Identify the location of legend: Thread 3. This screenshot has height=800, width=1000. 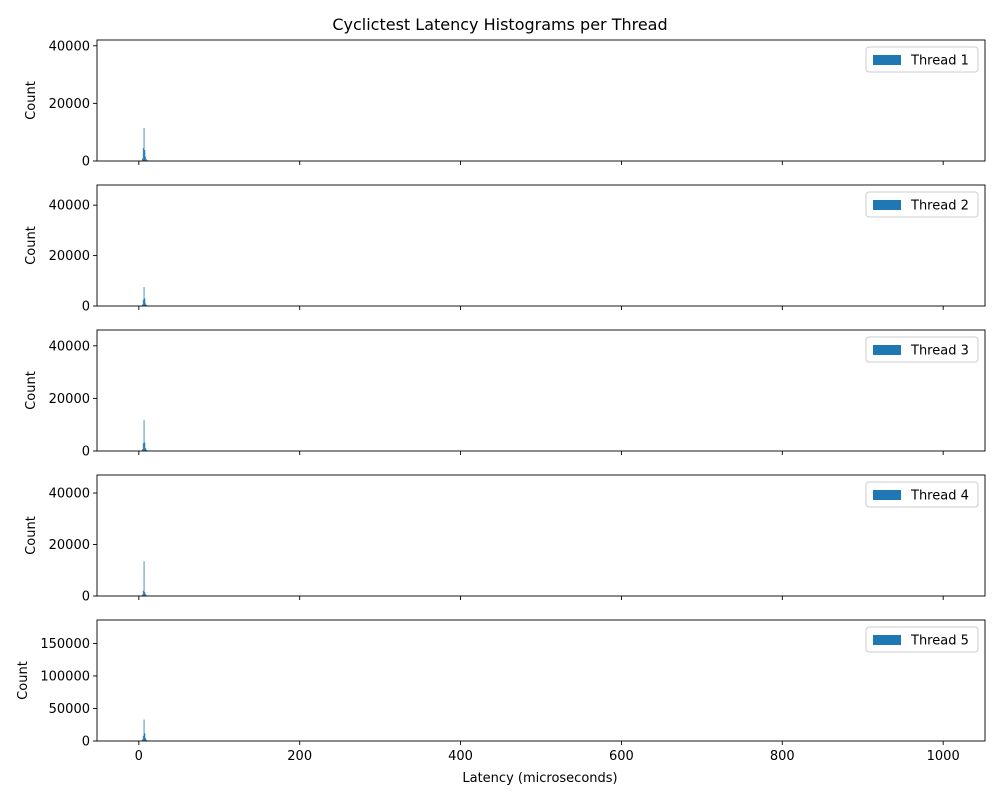
(922, 349).